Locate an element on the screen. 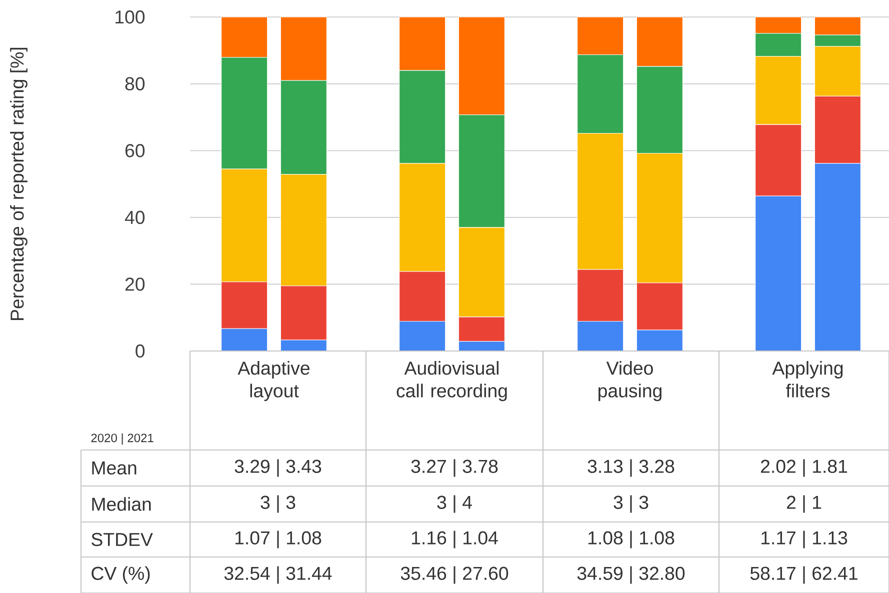 This screenshot has height=593, width=889. text: 1.08 | 1.08 is located at coordinates (631, 539).